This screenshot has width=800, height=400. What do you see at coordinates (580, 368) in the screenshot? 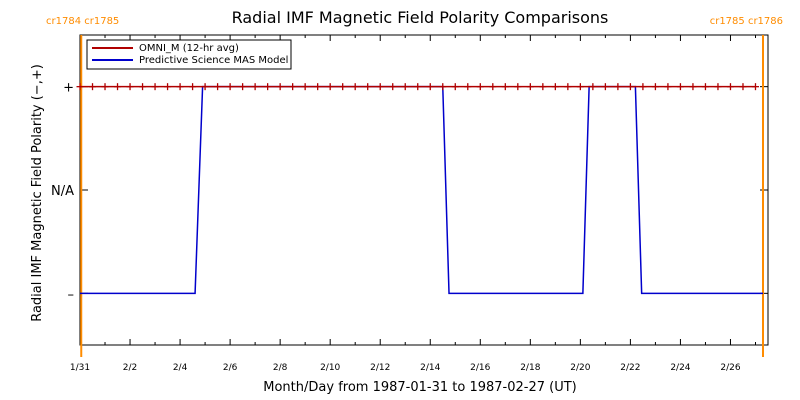
I see `x-tick-label: 2/20` at bounding box center [580, 368].